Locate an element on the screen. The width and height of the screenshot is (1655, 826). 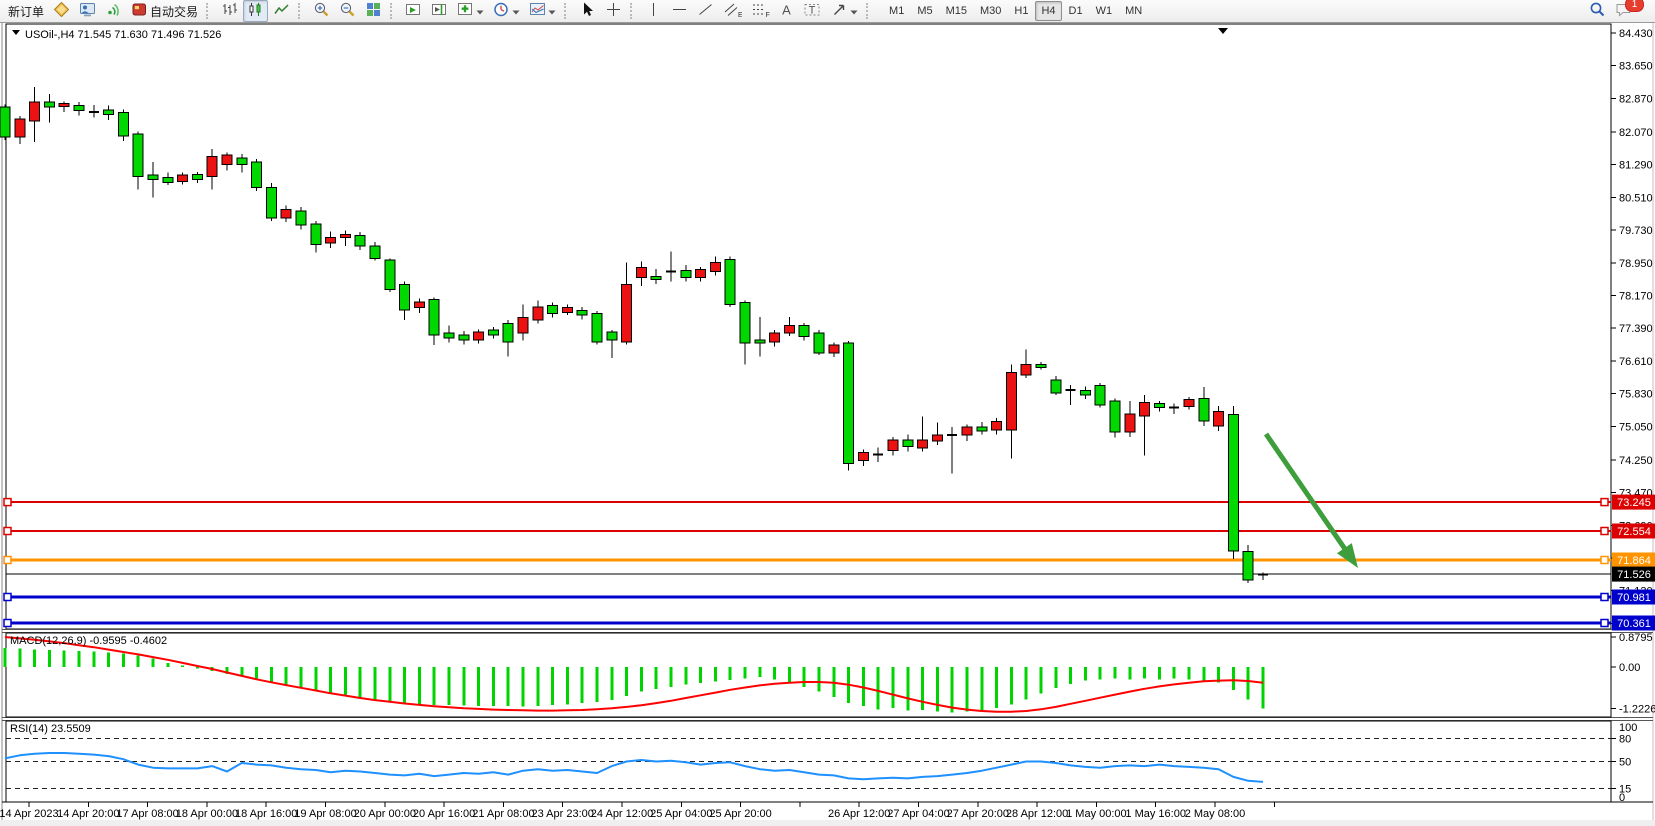
add-indicator-icon is located at coordinates (465, 11).